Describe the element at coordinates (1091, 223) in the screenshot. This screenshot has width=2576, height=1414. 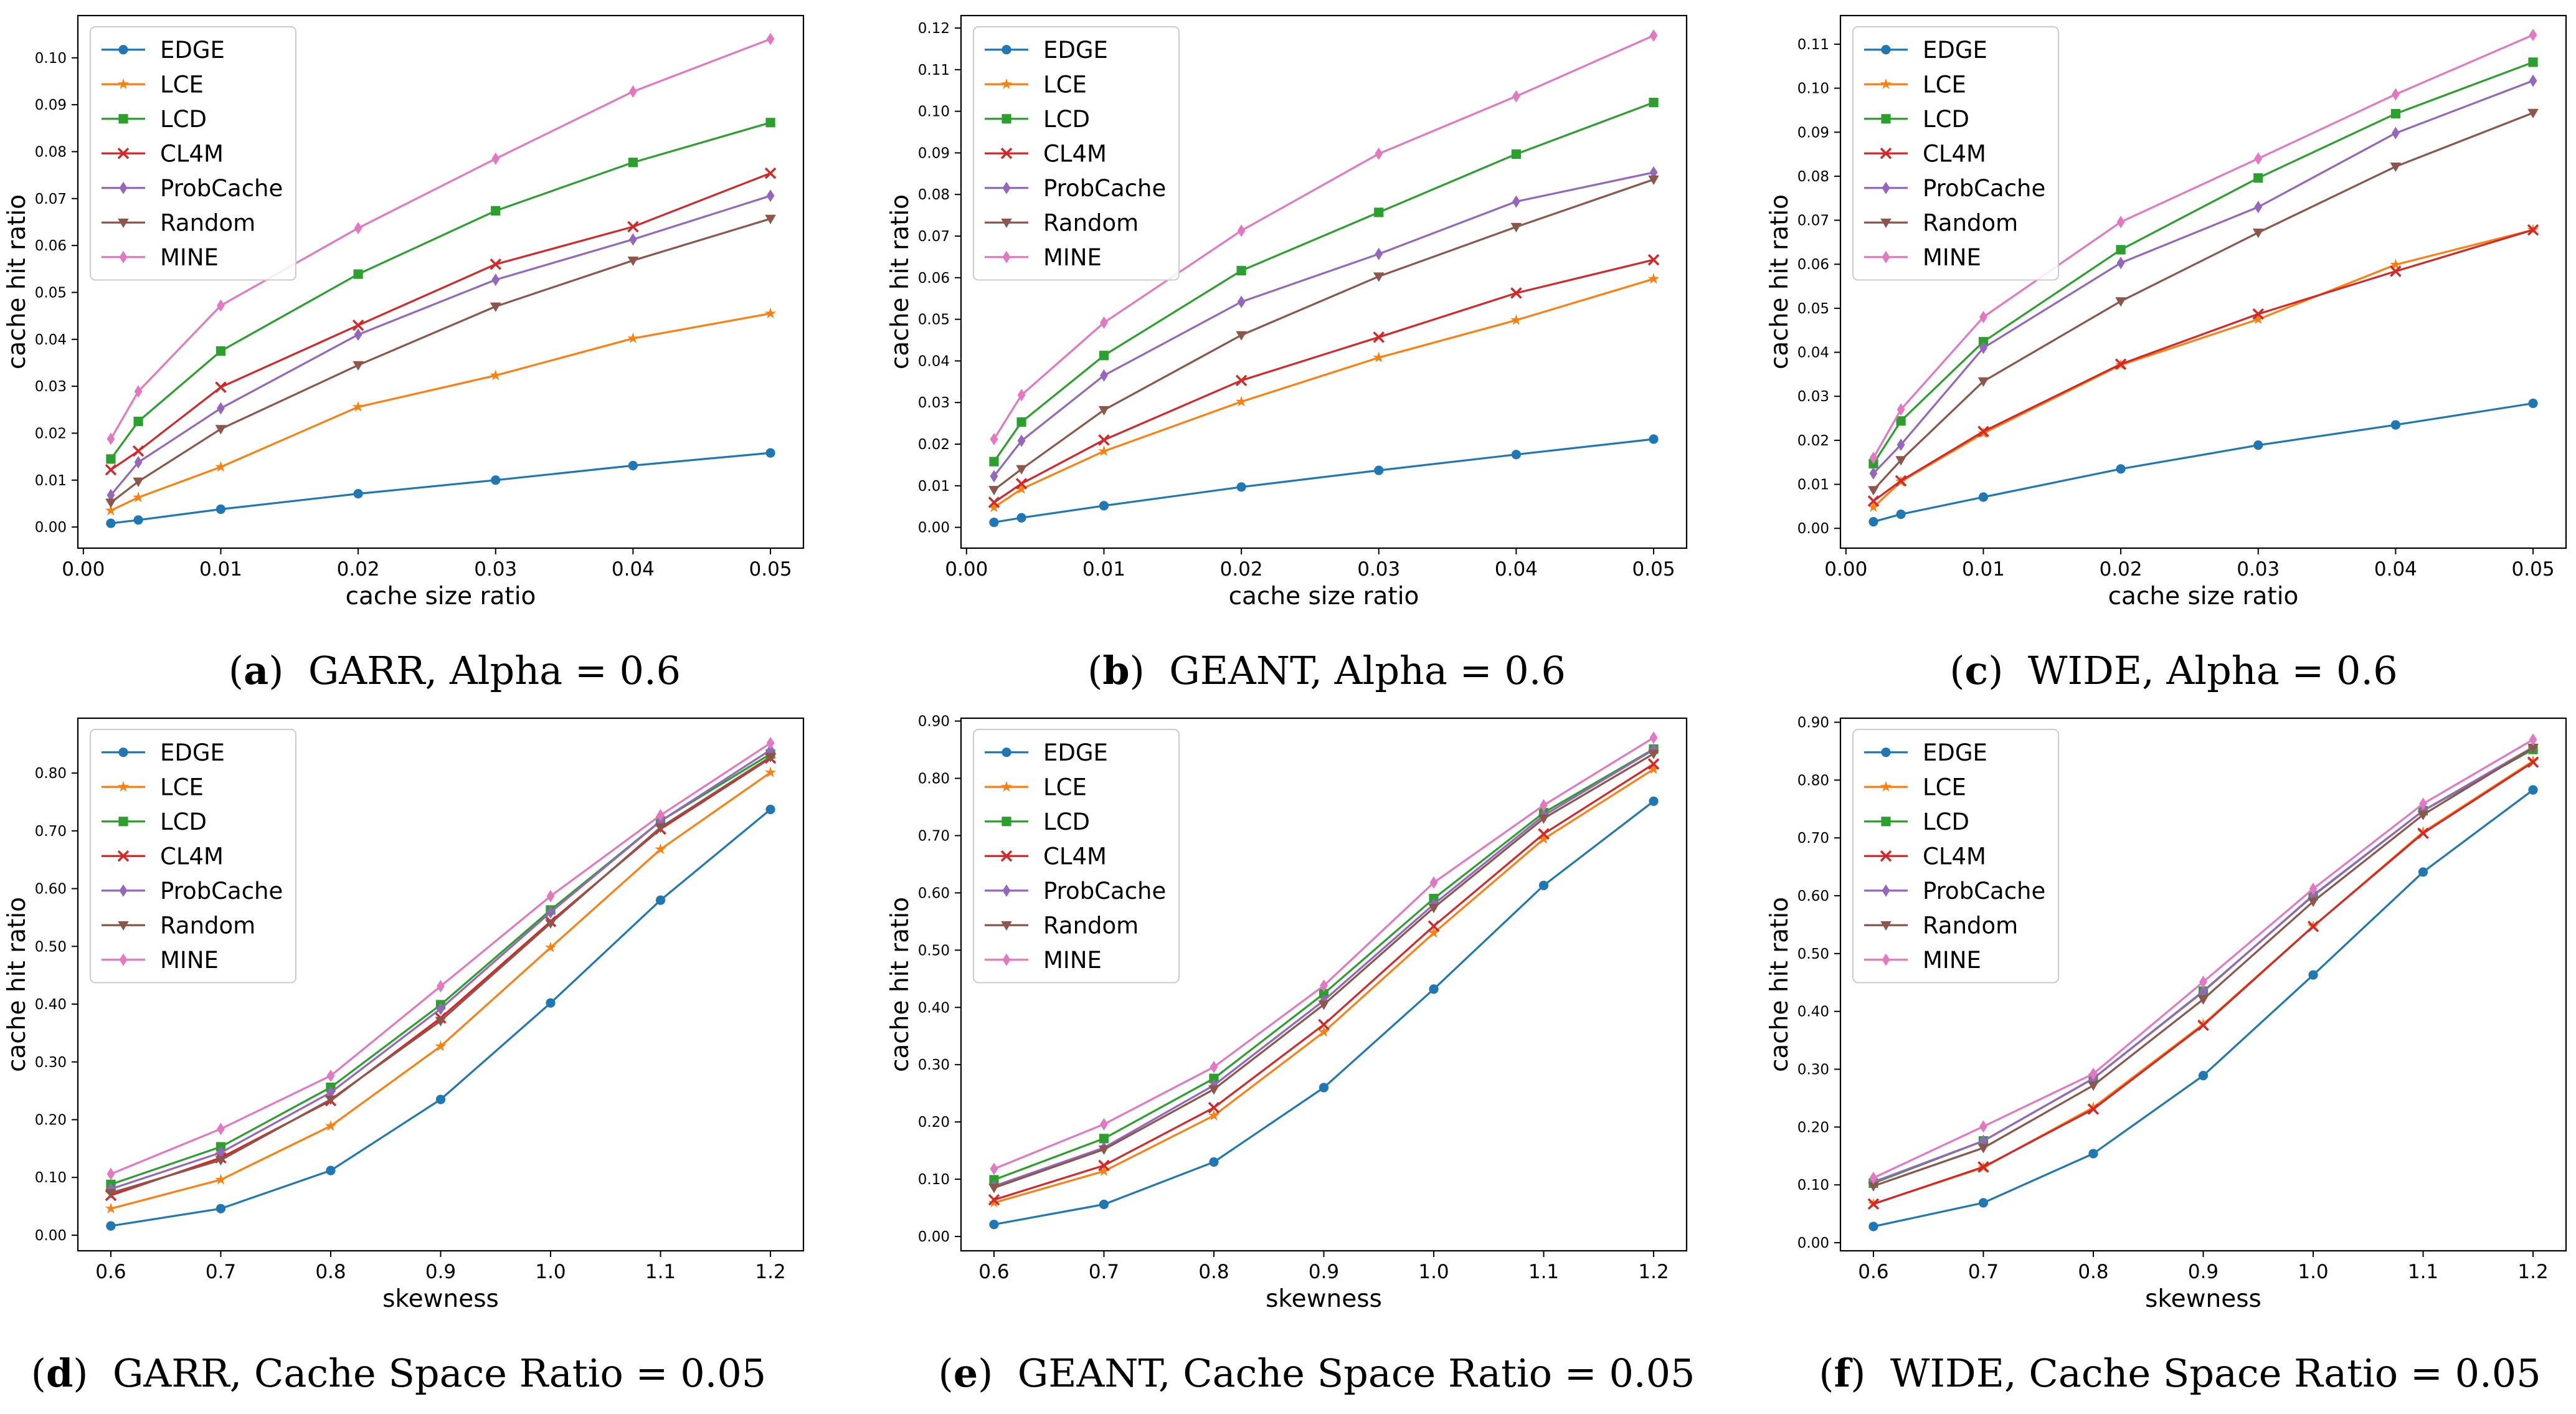
I see `legend-label-random: Random` at that location.